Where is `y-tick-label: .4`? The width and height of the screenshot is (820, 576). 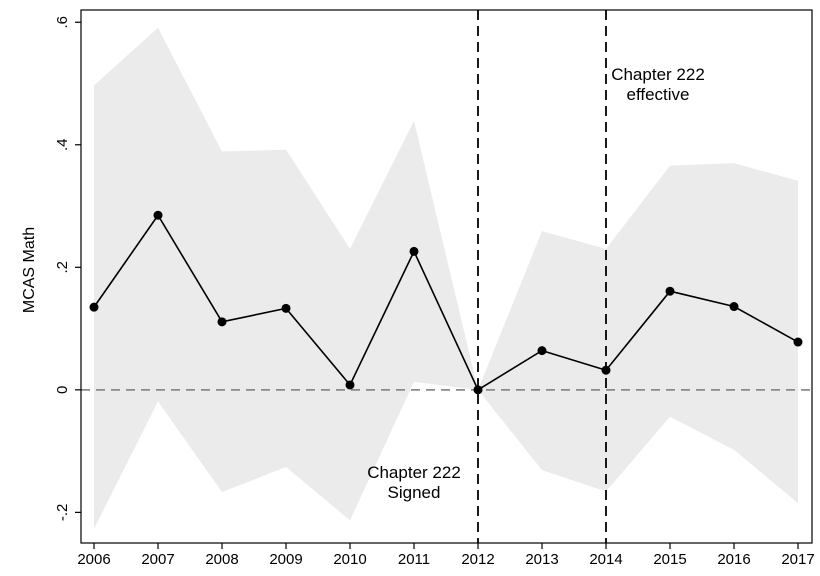
y-tick-label: .4 is located at coordinates (62, 145).